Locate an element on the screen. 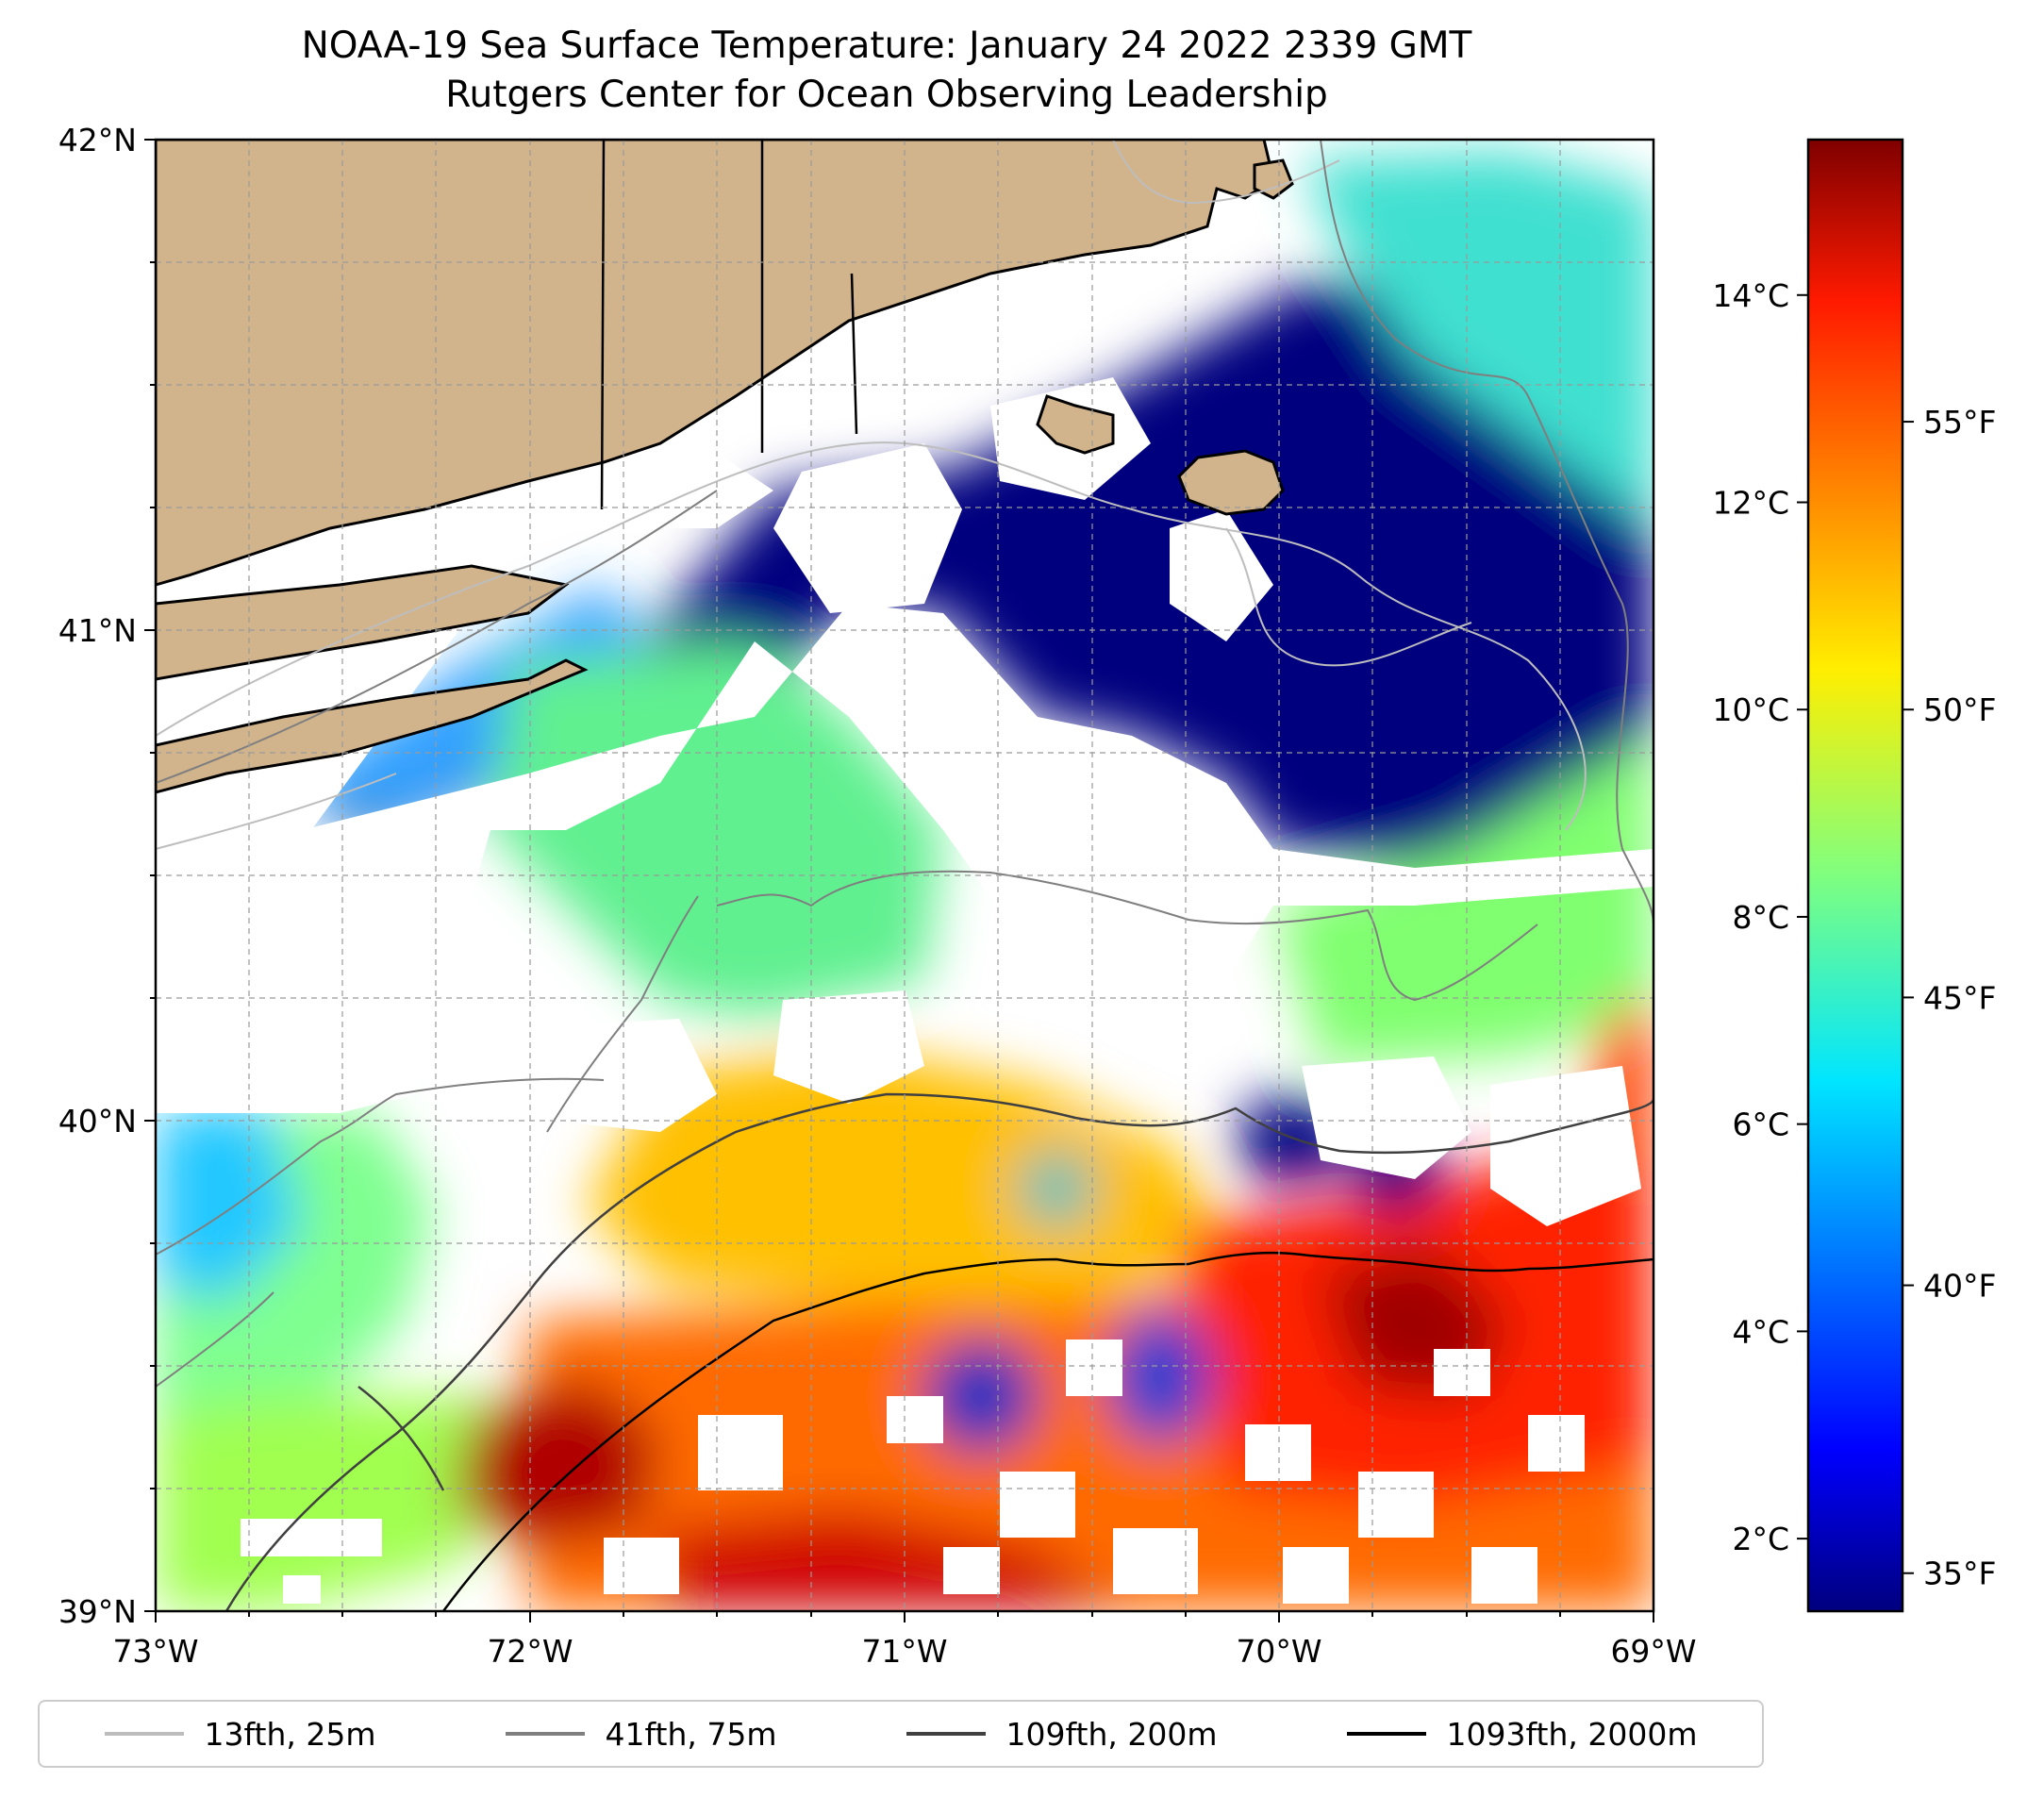 The image size is (2044, 1797). x-tick-label: 72°W is located at coordinates (530, 1651).